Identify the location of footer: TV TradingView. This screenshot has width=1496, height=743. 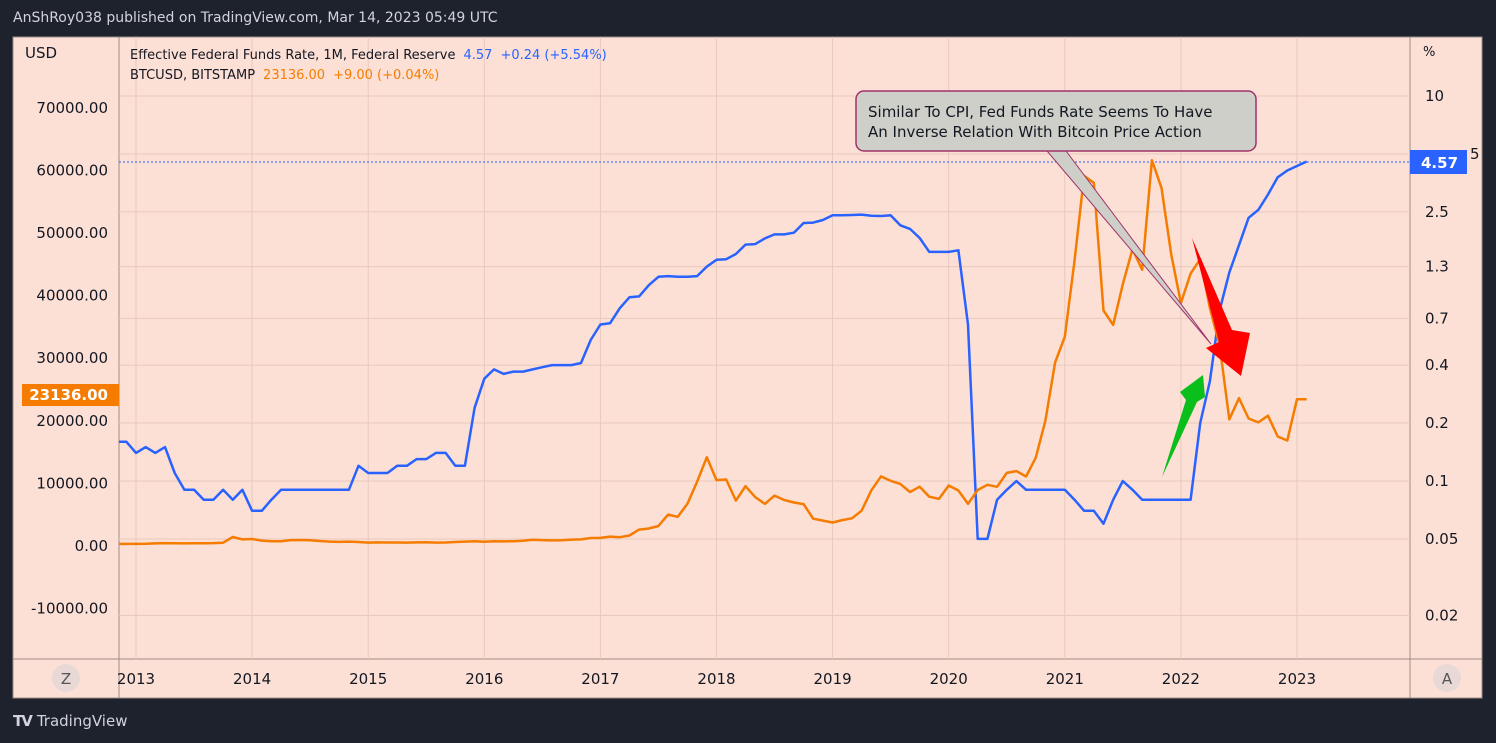
(70, 721).